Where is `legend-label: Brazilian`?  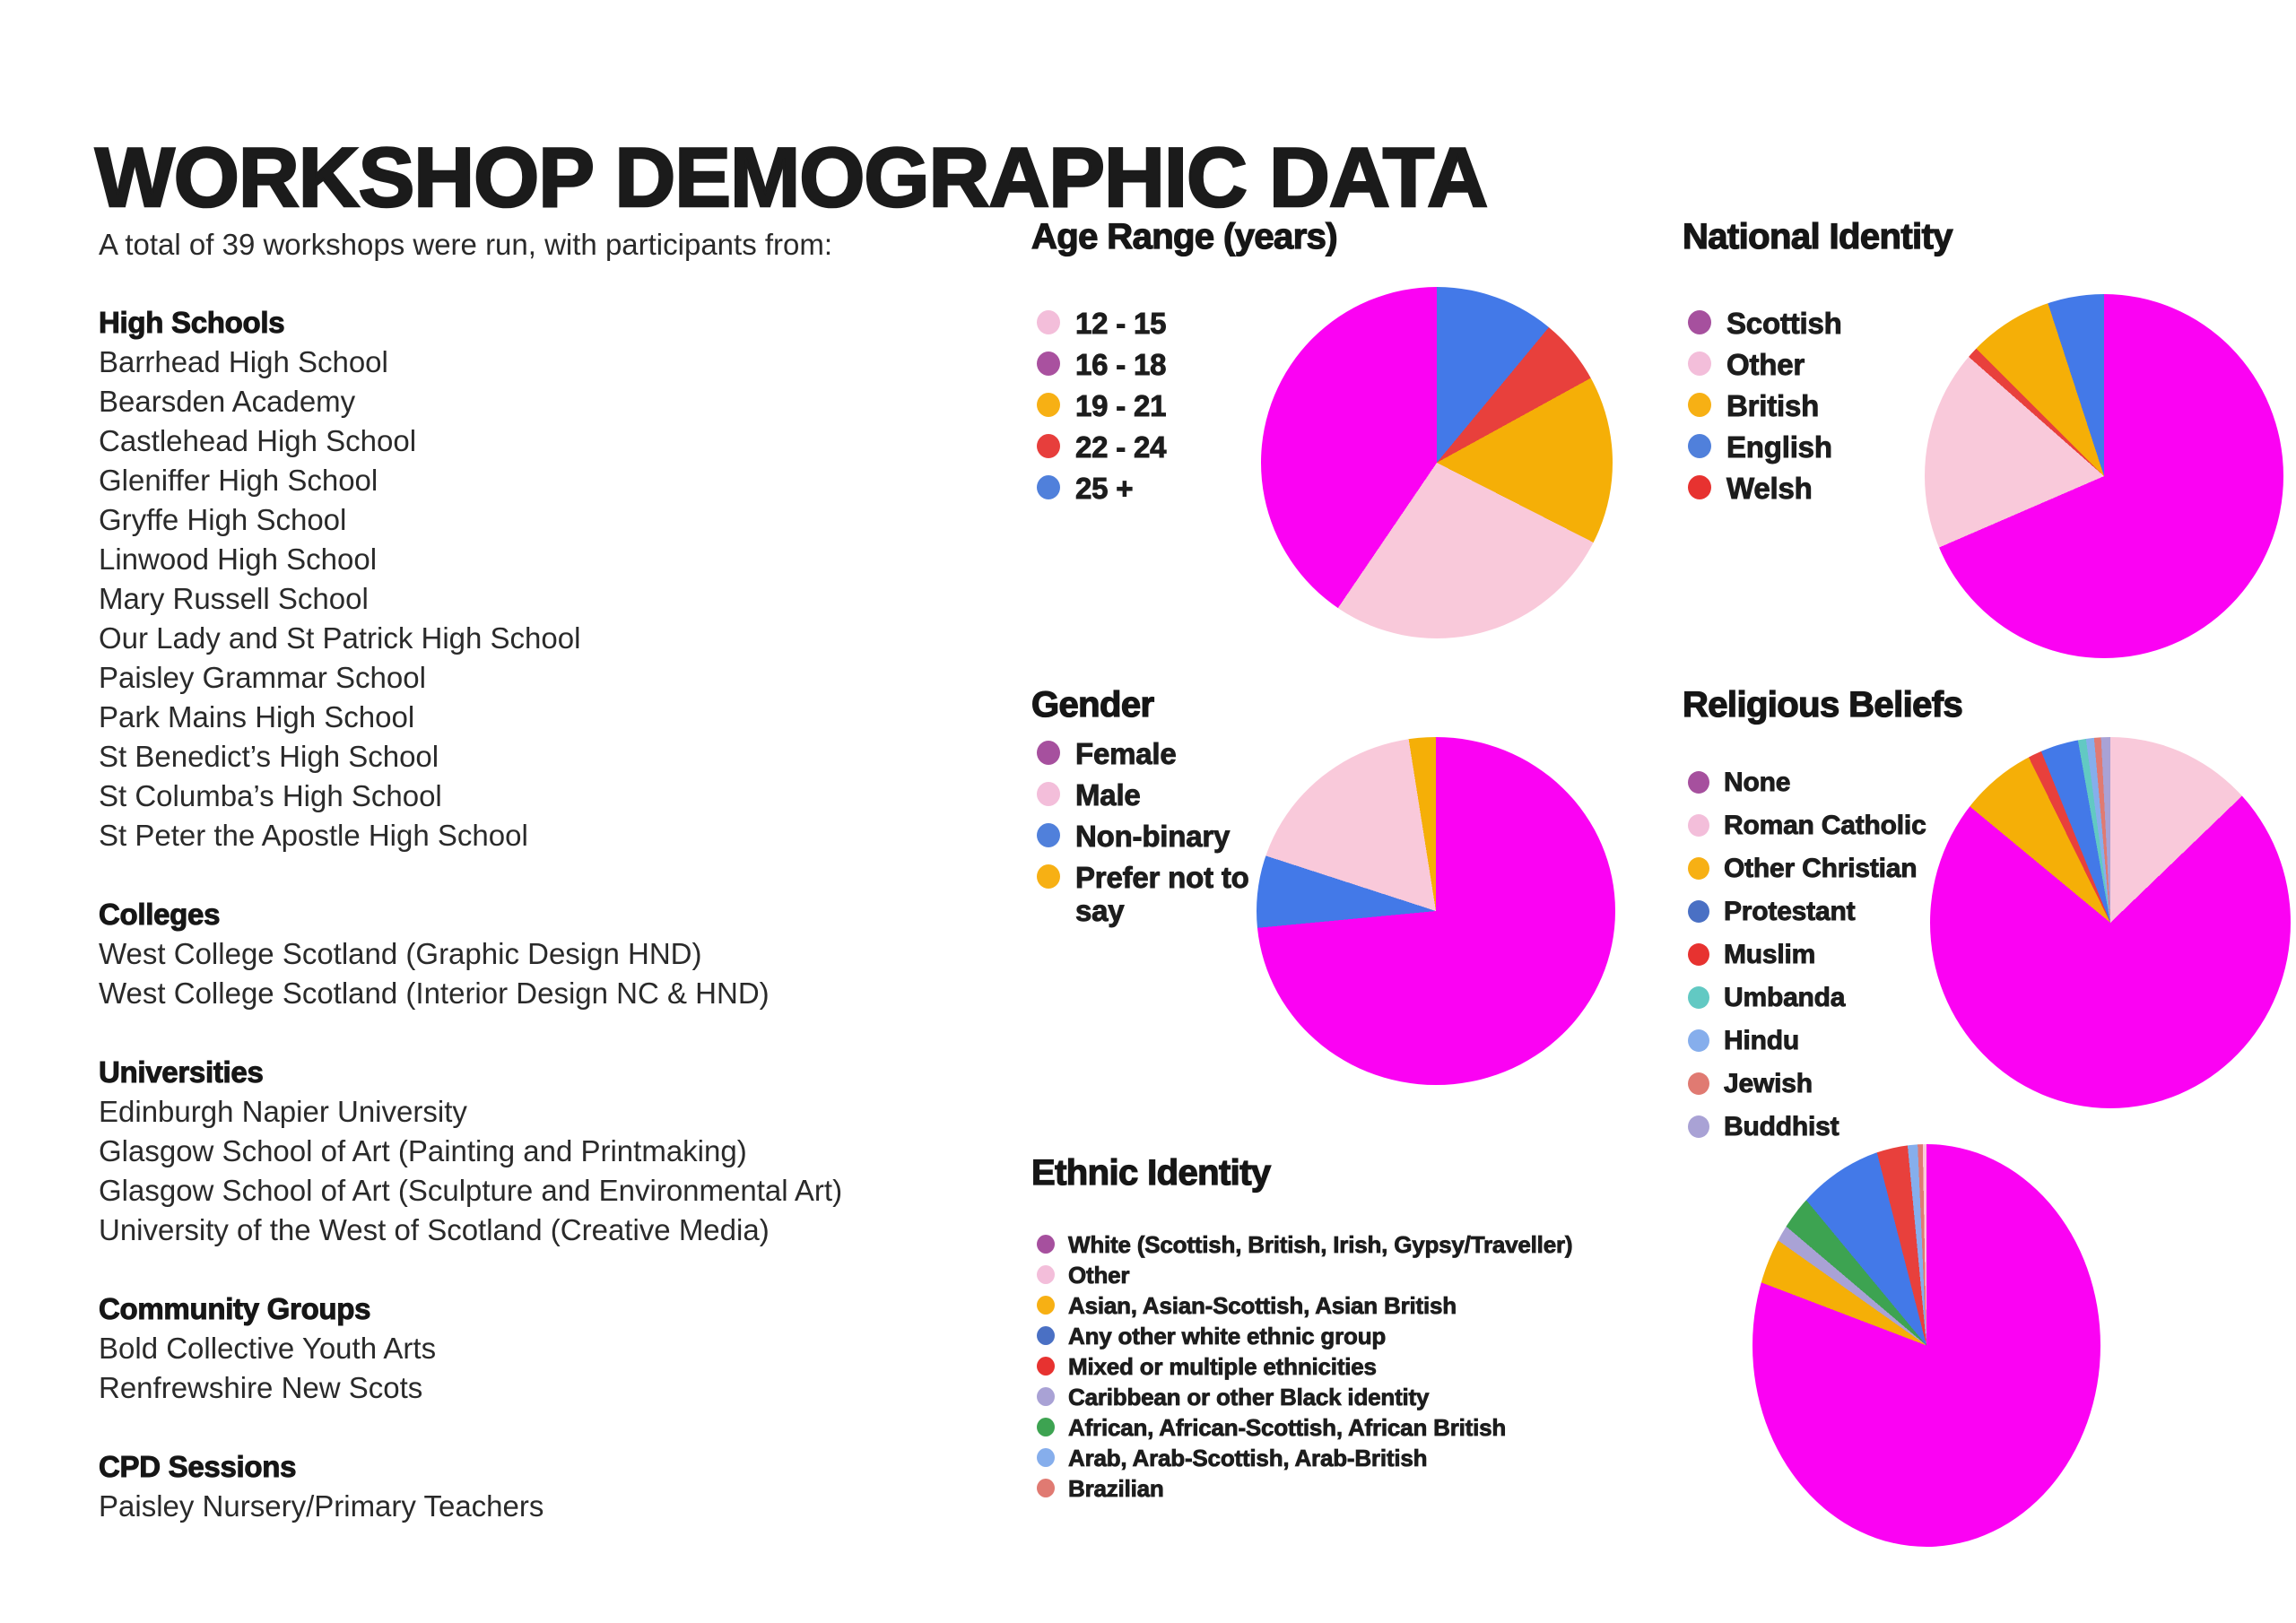 legend-label: Brazilian is located at coordinates (1116, 1488).